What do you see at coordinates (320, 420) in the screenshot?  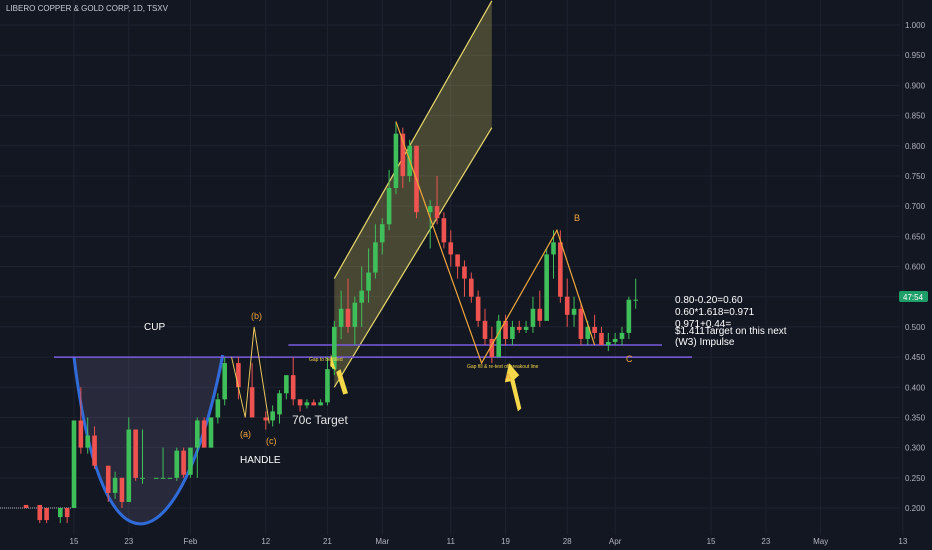 I see `target-label: 70c Target` at bounding box center [320, 420].